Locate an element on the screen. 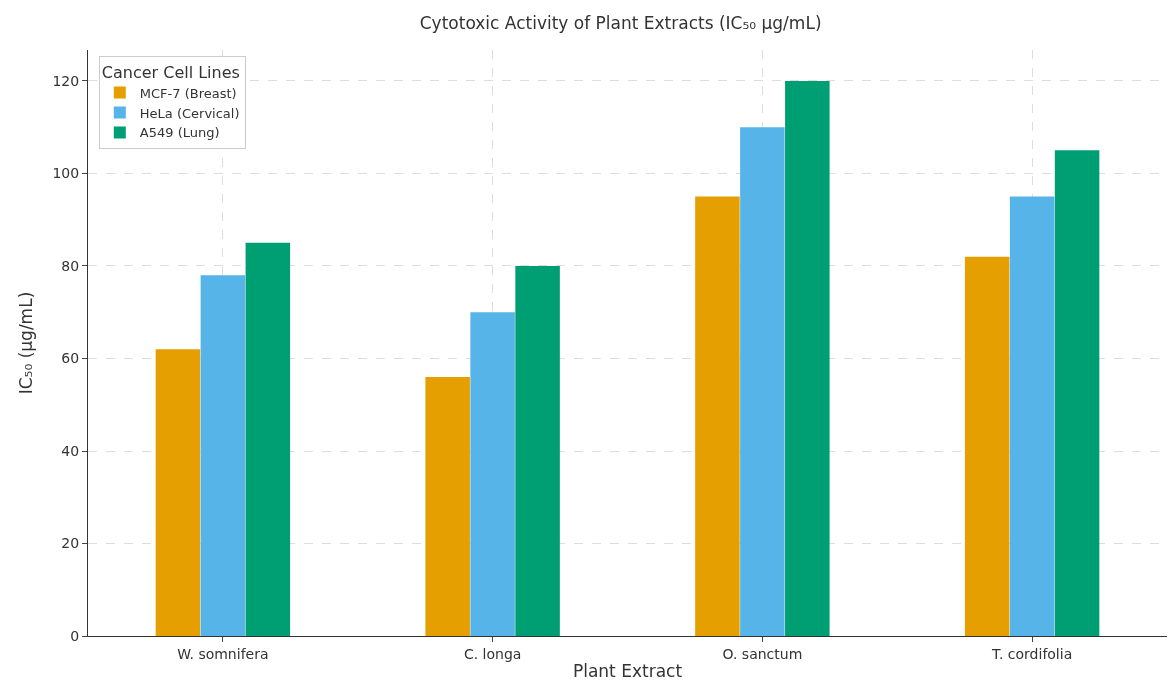  legend-label: HeLa (Cervical) is located at coordinates (189, 113).